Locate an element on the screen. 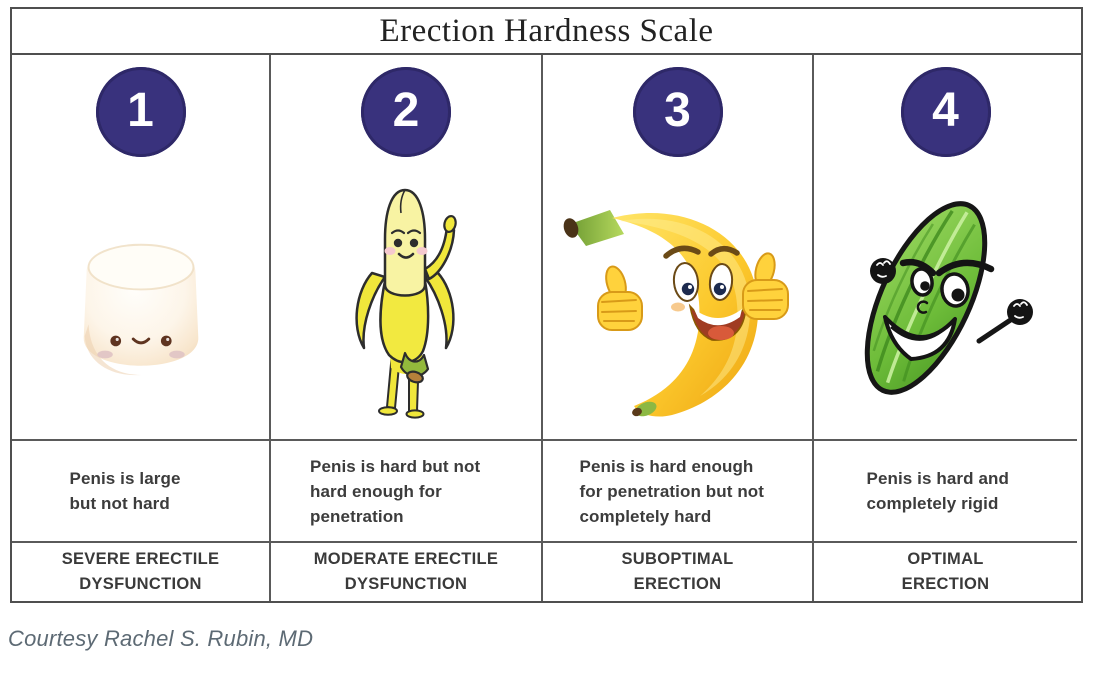 The height and width of the screenshot is (674, 1096). badge-number: 1 is located at coordinates (140, 110).